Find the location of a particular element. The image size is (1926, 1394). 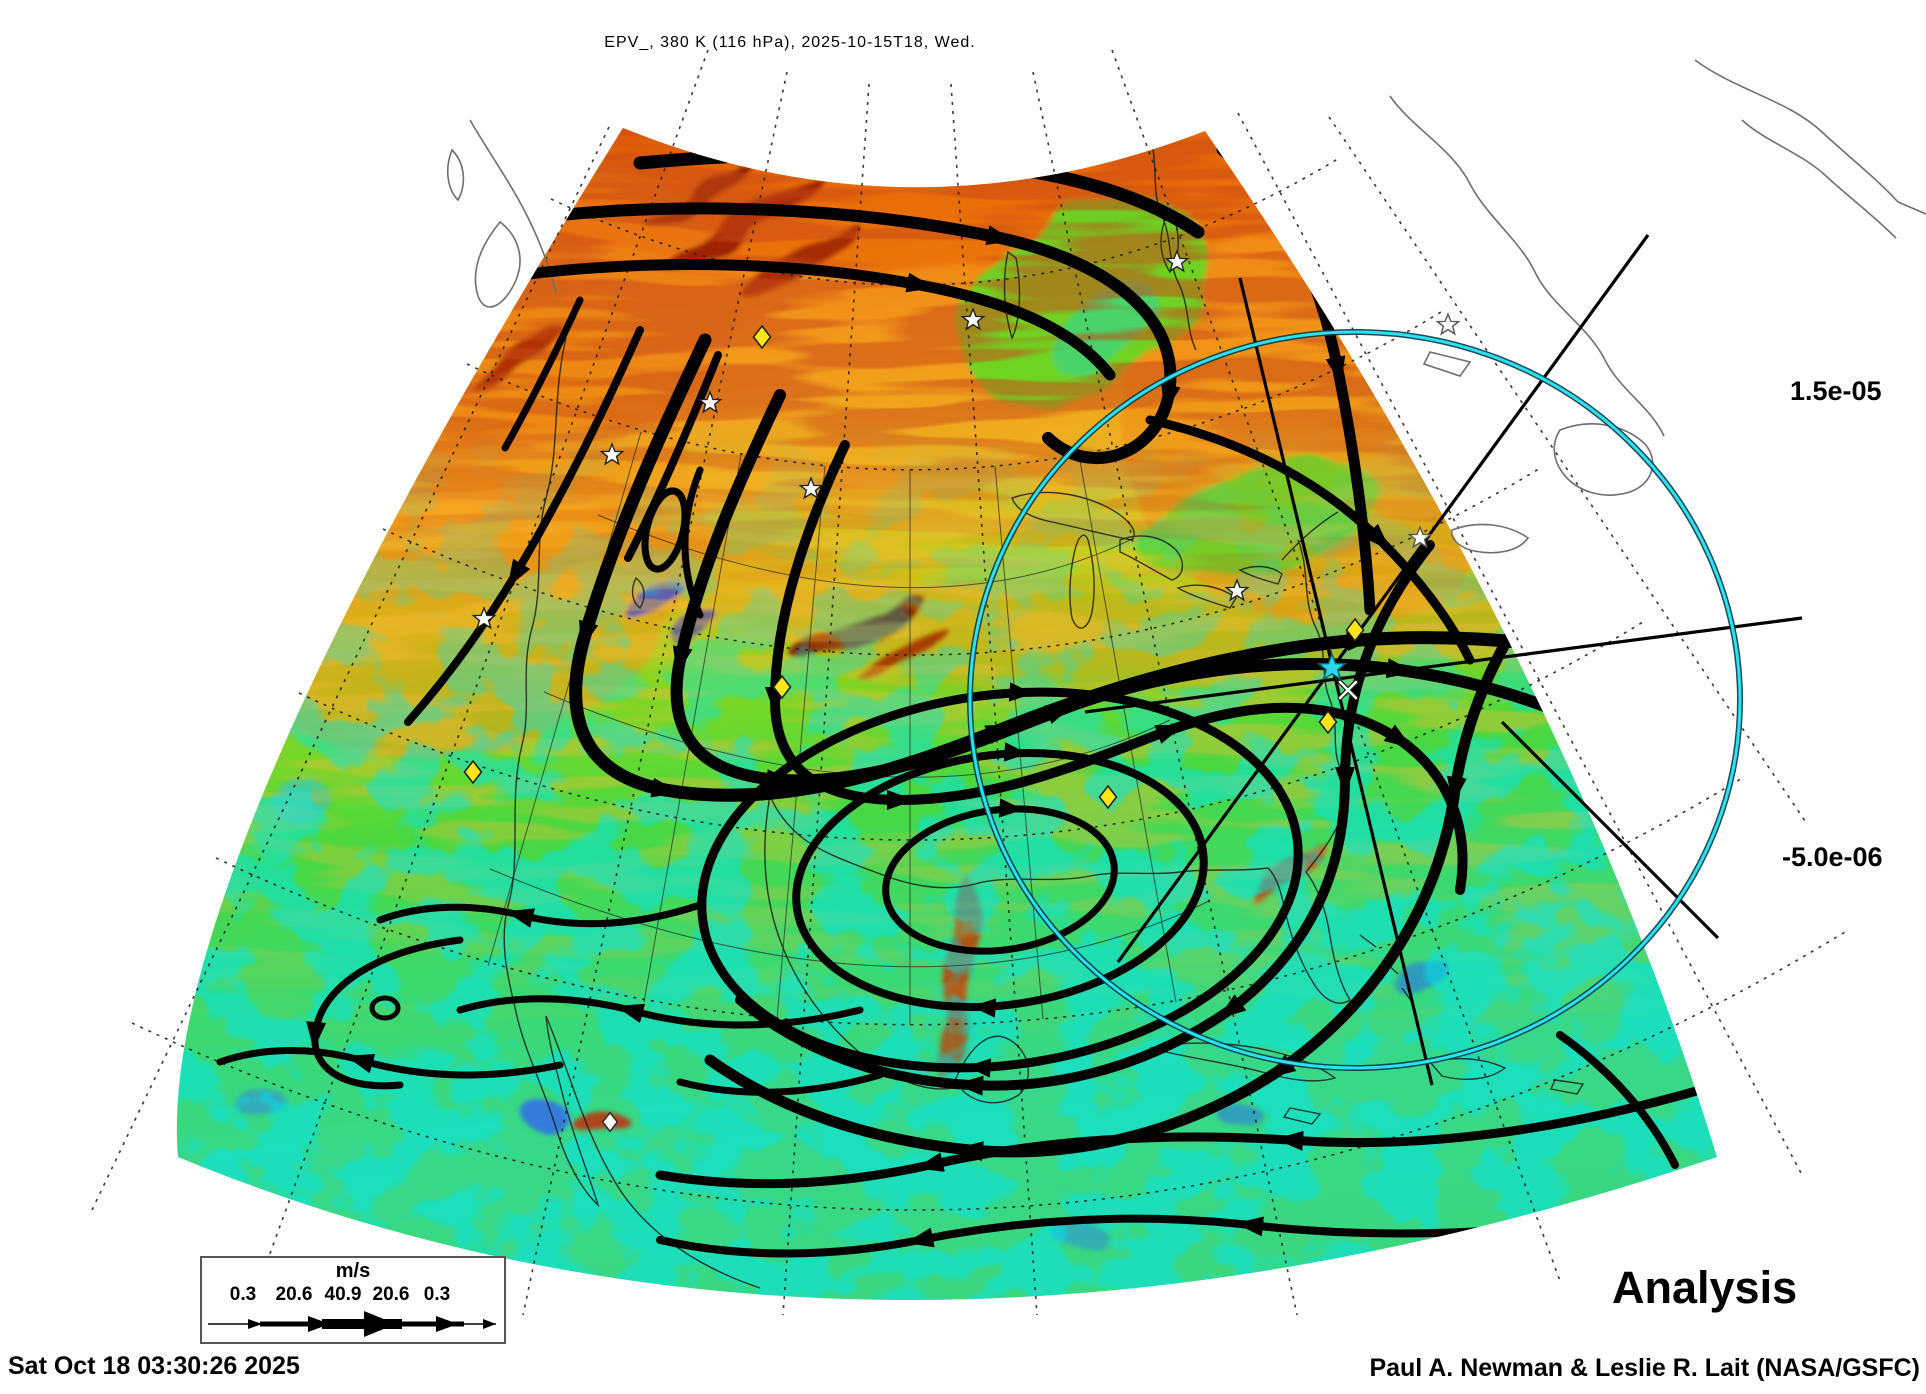

wind-arrow-scale-icon is located at coordinates (352, 1324).